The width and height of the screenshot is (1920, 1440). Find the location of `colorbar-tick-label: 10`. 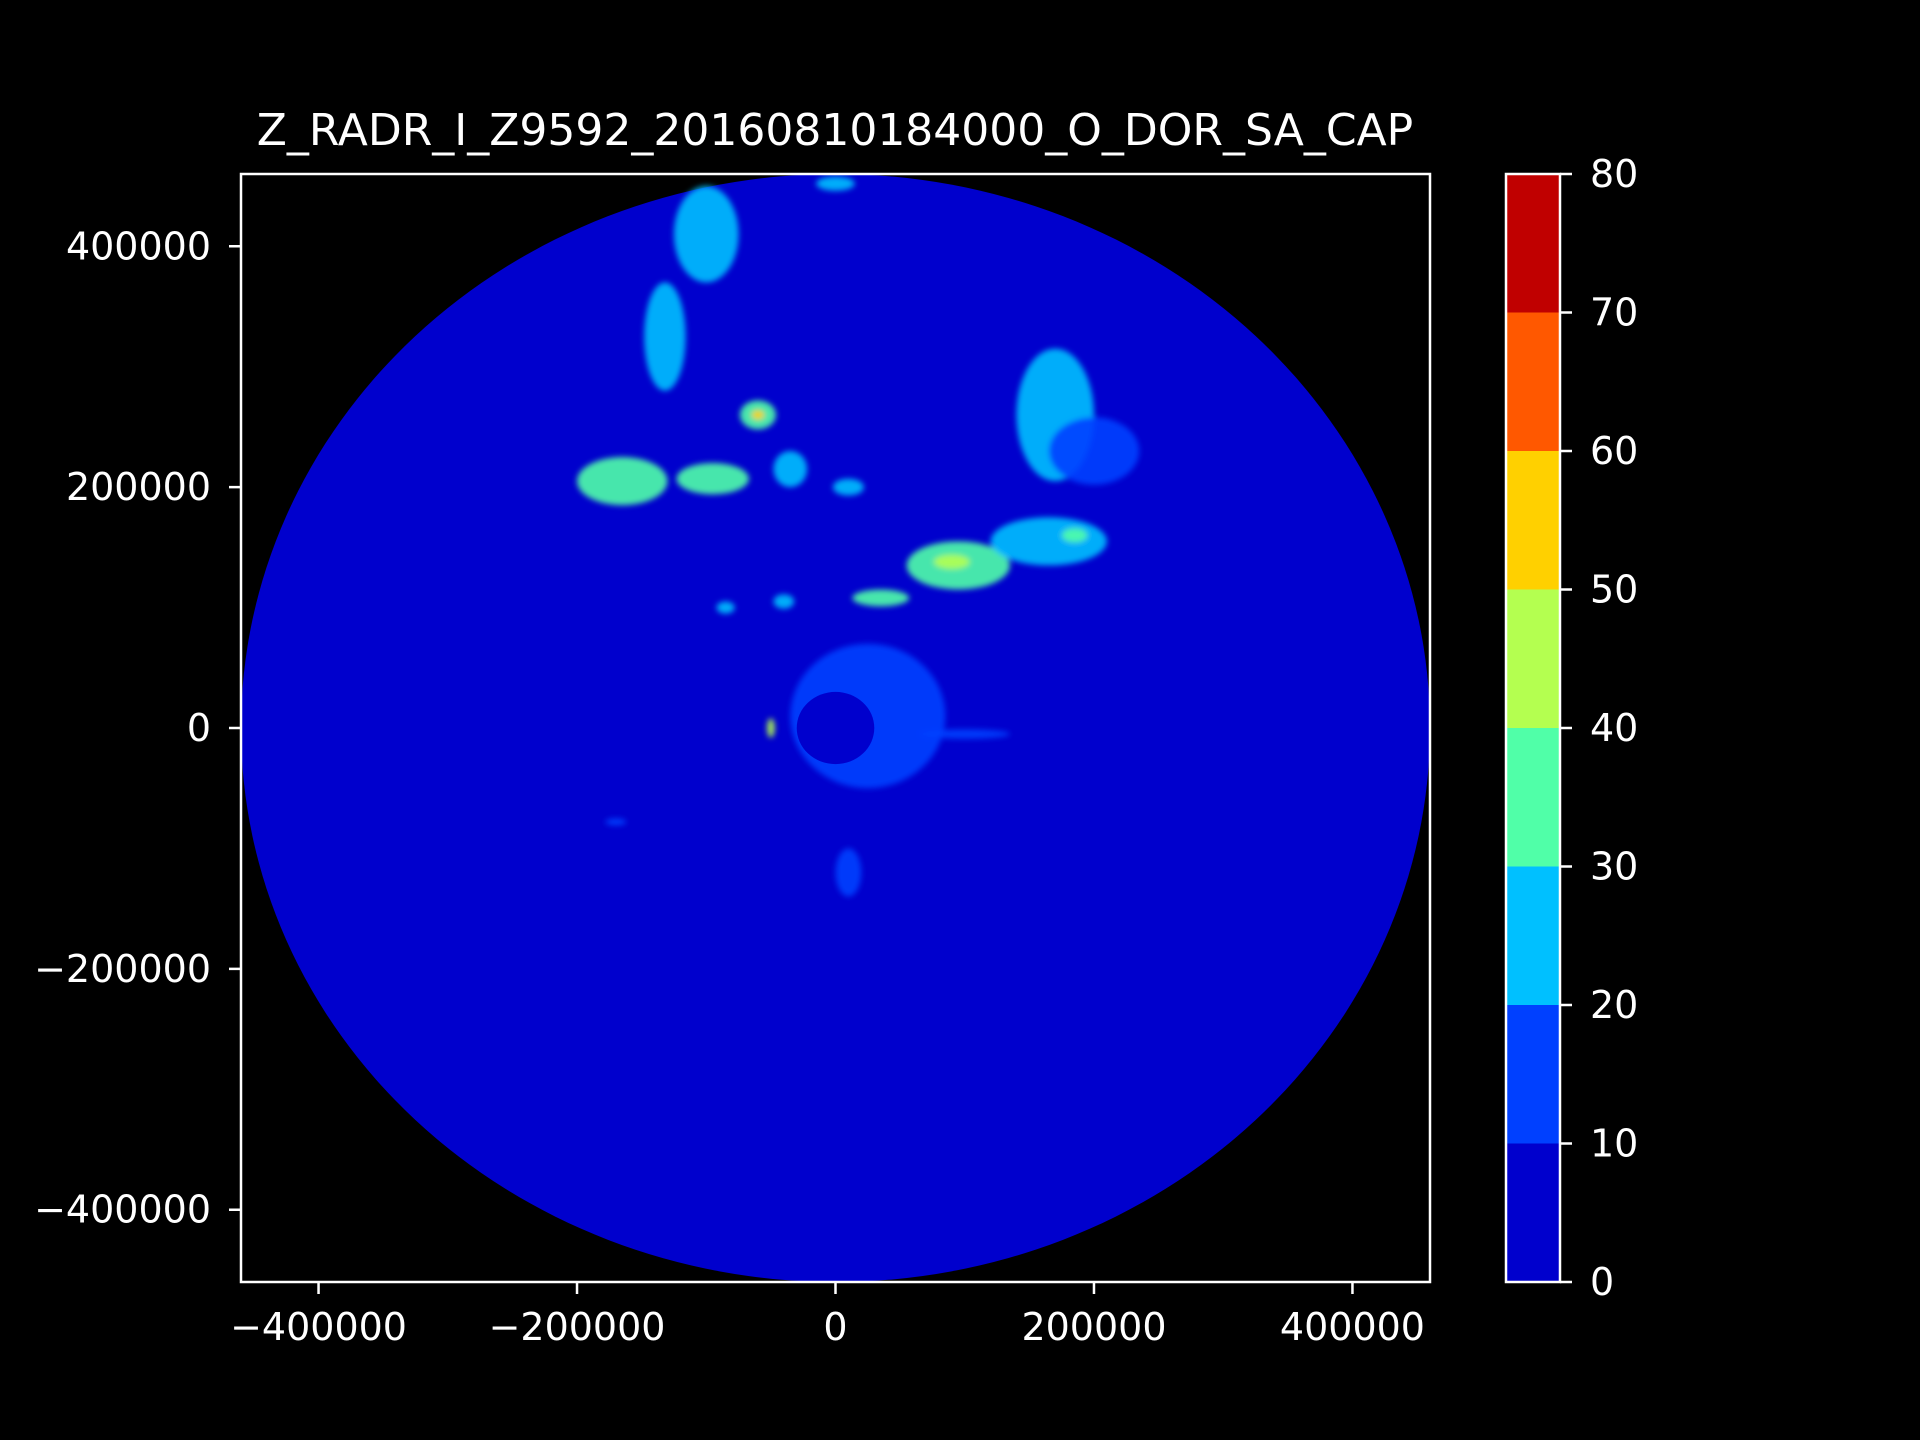

colorbar-tick-label: 10 is located at coordinates (1614, 1144).